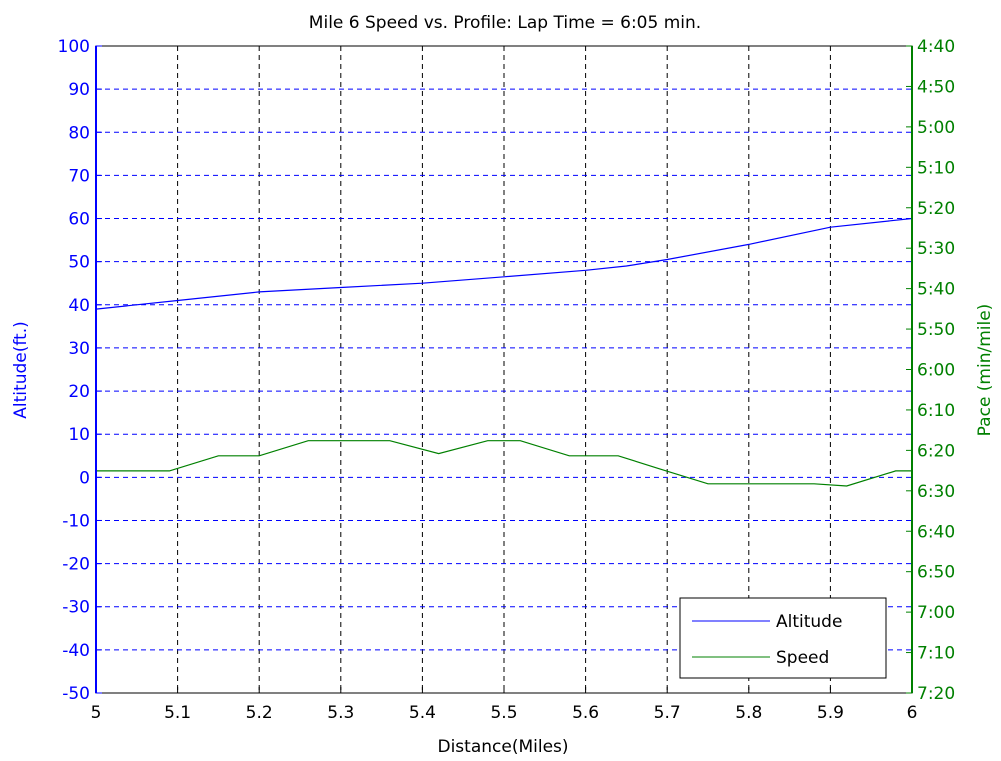  I want to click on legend-box, so click(783, 638).